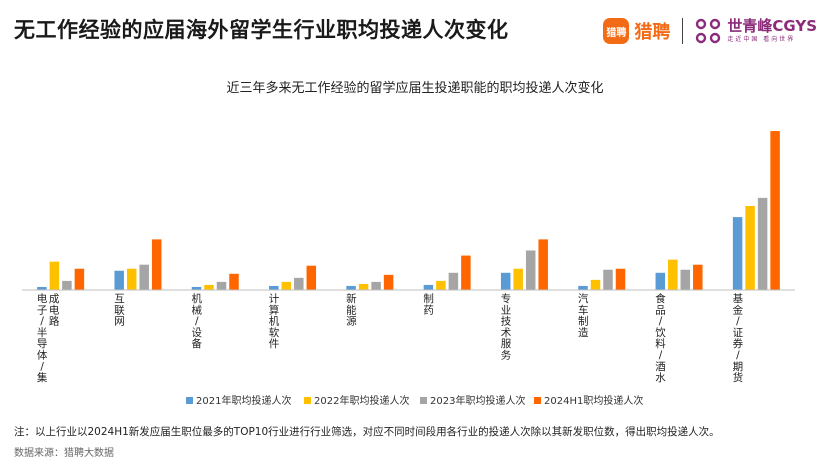 The image size is (831, 467). What do you see at coordinates (351, 310) in the screenshot?
I see `category-label: 新能源` at bounding box center [351, 310].